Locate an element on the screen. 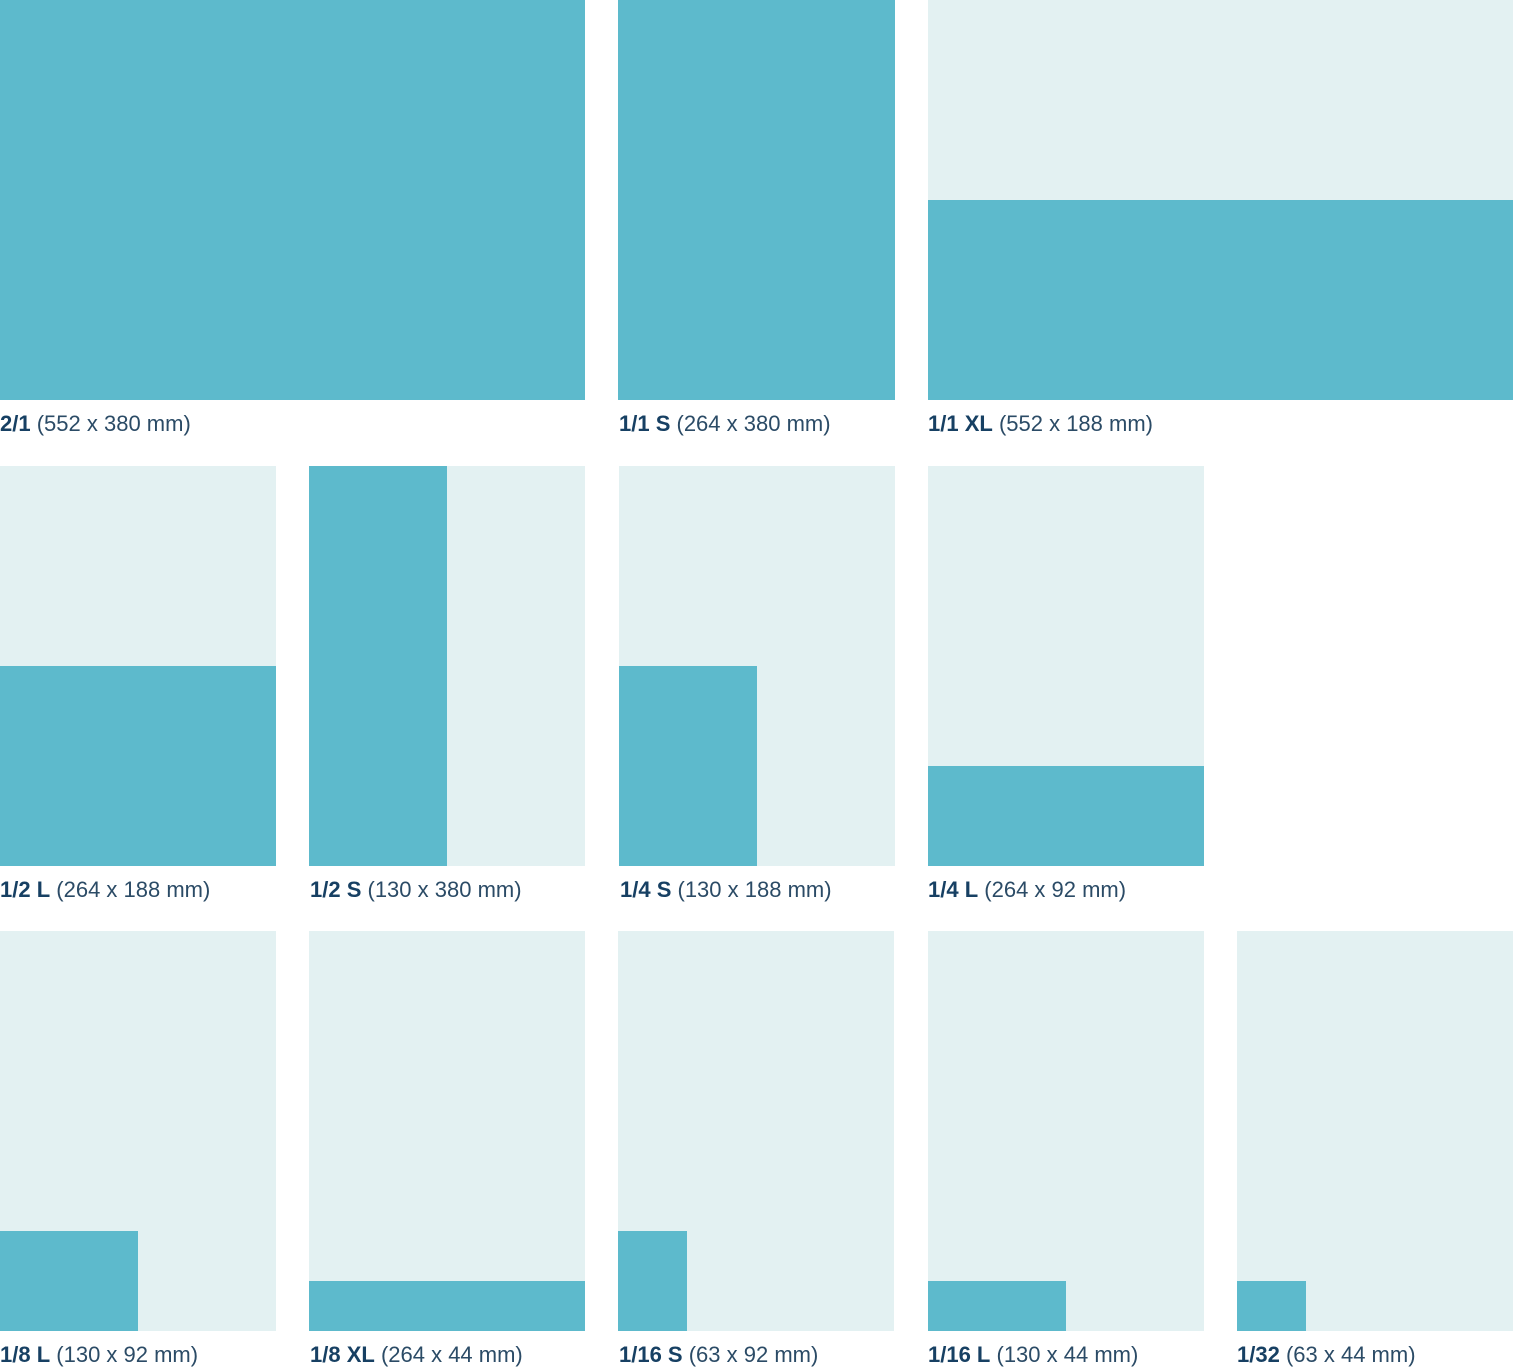 Image resolution: width=1513 pixels, height=1370 pixels. format-code: 2/1 is located at coordinates (15, 423).